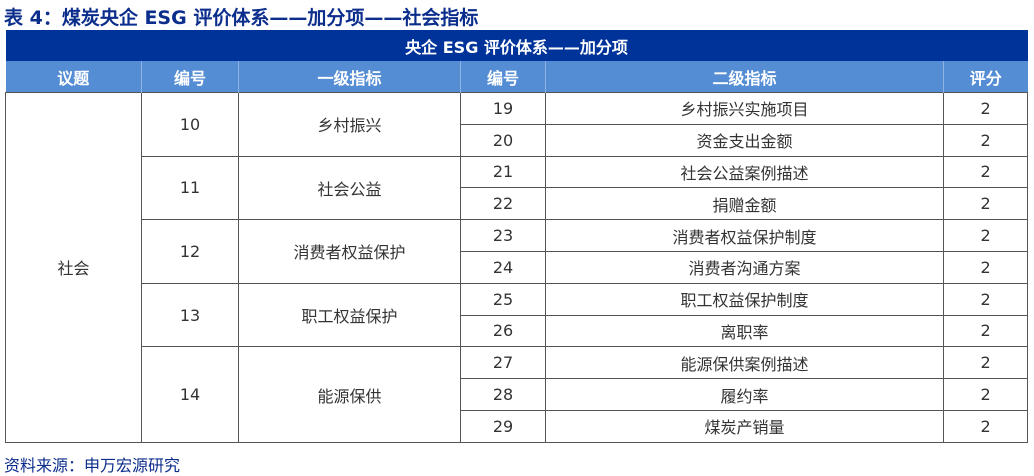 The width and height of the screenshot is (1034, 476). I want to click on level2-number-cell: 27, so click(503, 363).